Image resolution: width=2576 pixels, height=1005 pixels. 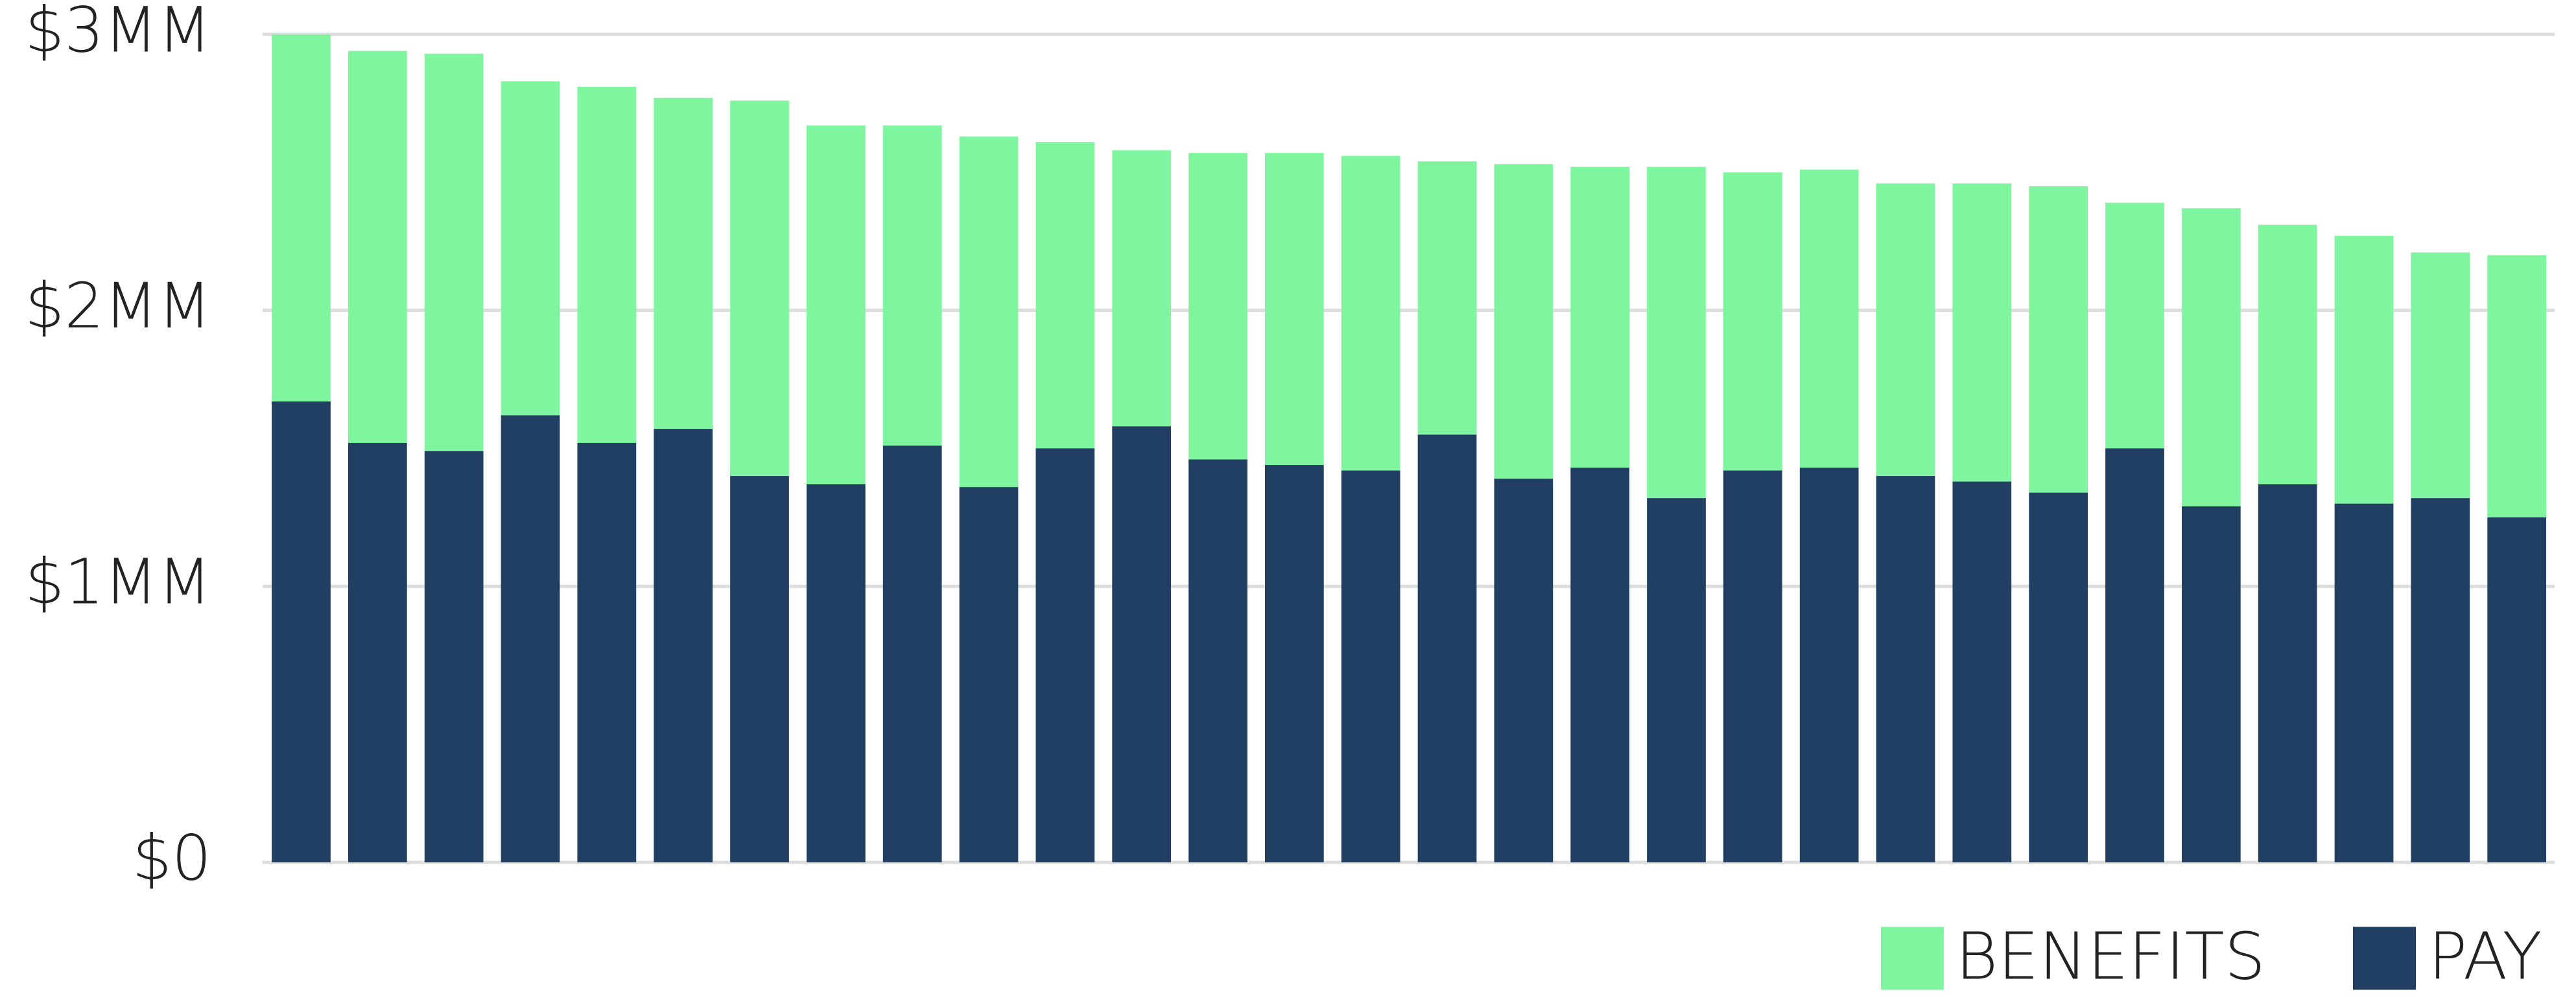 What do you see at coordinates (118, 306) in the screenshot?
I see `y-tick-label: $2MM` at bounding box center [118, 306].